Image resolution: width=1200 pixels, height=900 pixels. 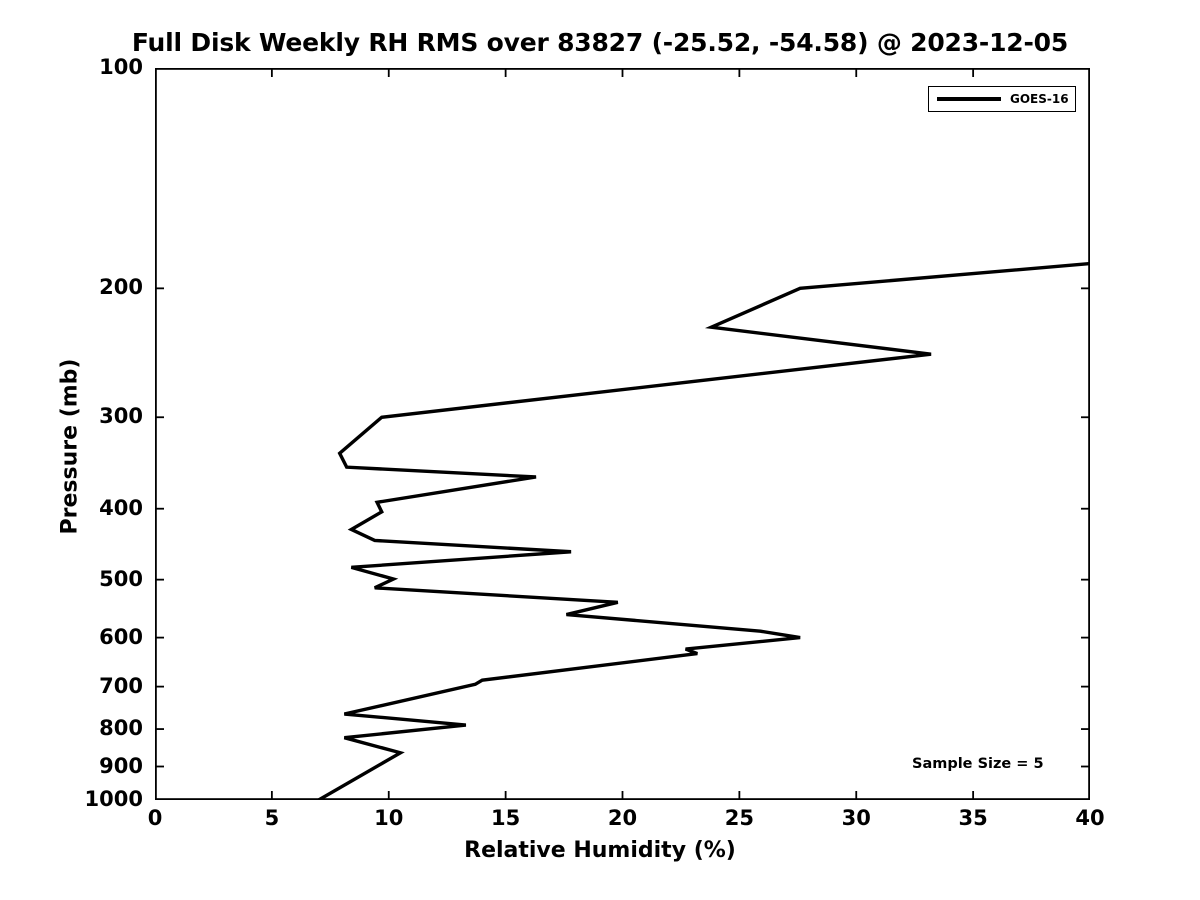 What do you see at coordinates (113, 799) in the screenshot?
I see `y-tick-label: 1000` at bounding box center [113, 799].